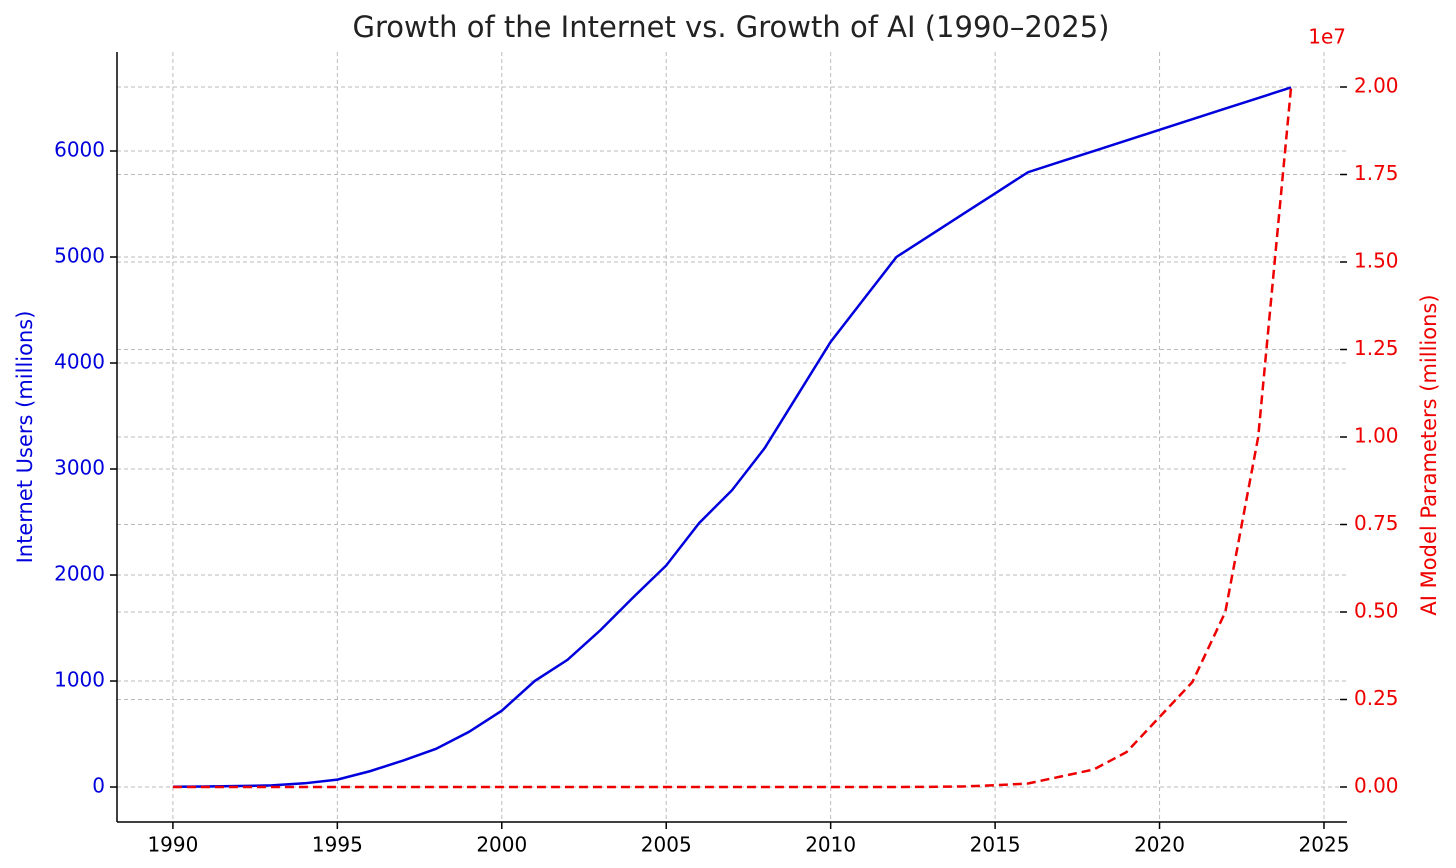 This screenshot has width=1456, height=868. I want to click on y-axis-label: Internet Users (millions), so click(25, 437).